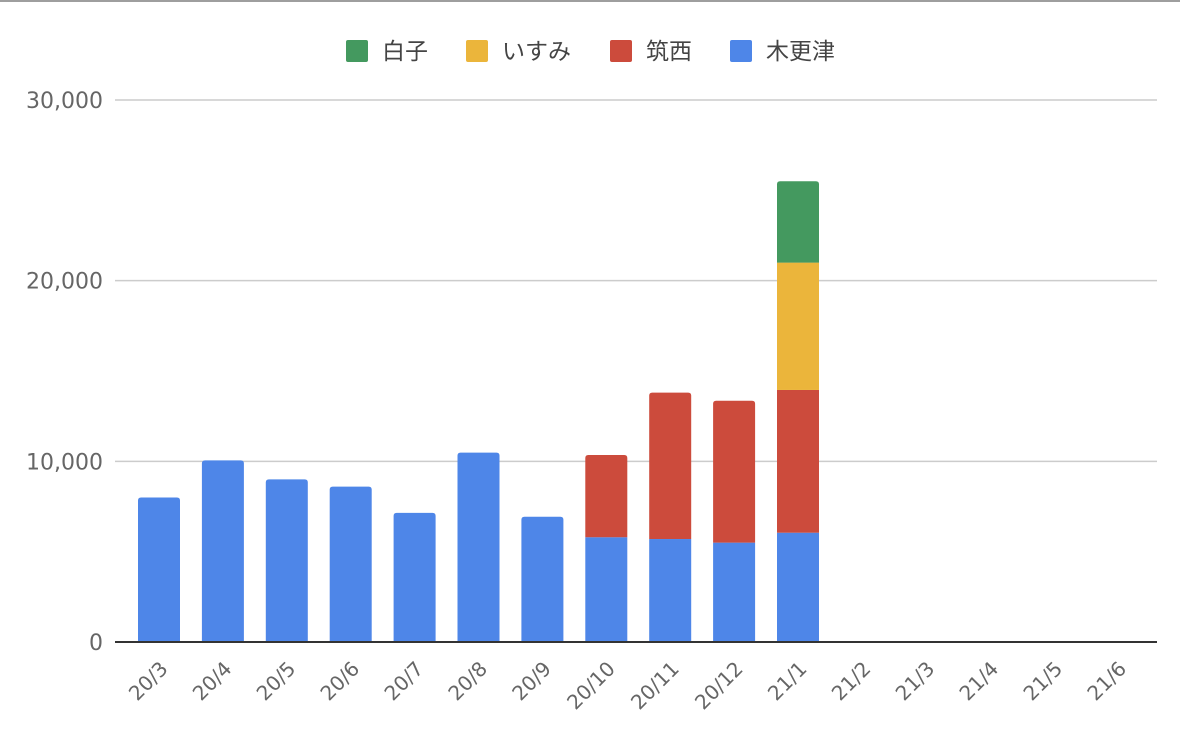  Describe the element at coordinates (531, 681) in the screenshot. I see `x-tick-label: 20/9` at that location.